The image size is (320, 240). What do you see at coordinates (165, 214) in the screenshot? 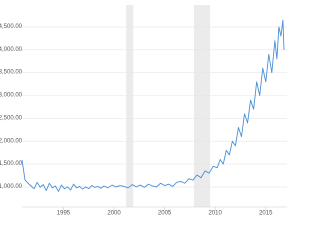
I see `x-tick-label: 2005` at bounding box center [165, 214].